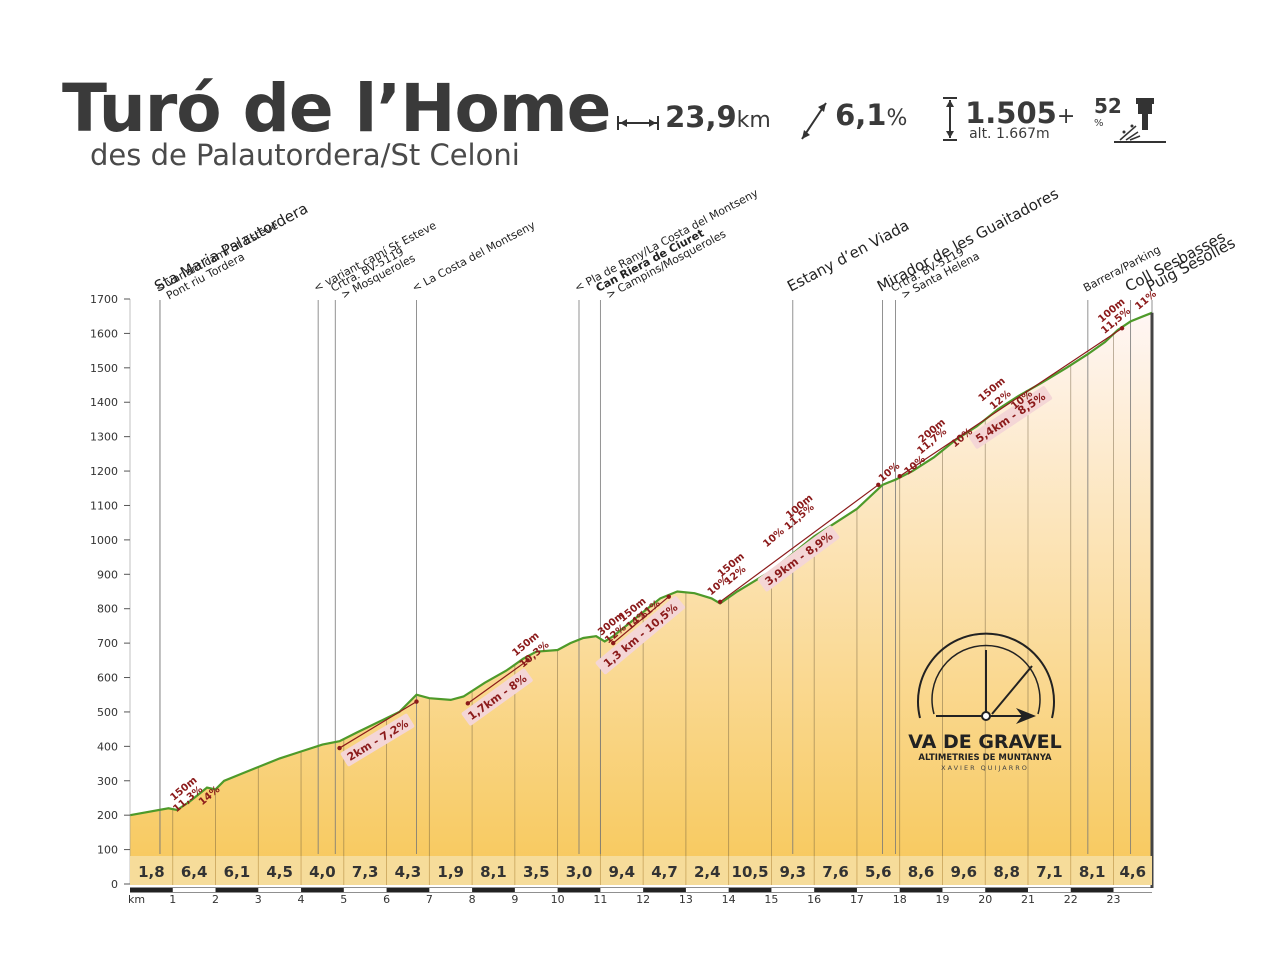 Image resolution: width=1280 pixels, height=975 pixels. What do you see at coordinates (771, 899) in the screenshot?
I see `x-tick-label: 15` at bounding box center [771, 899].